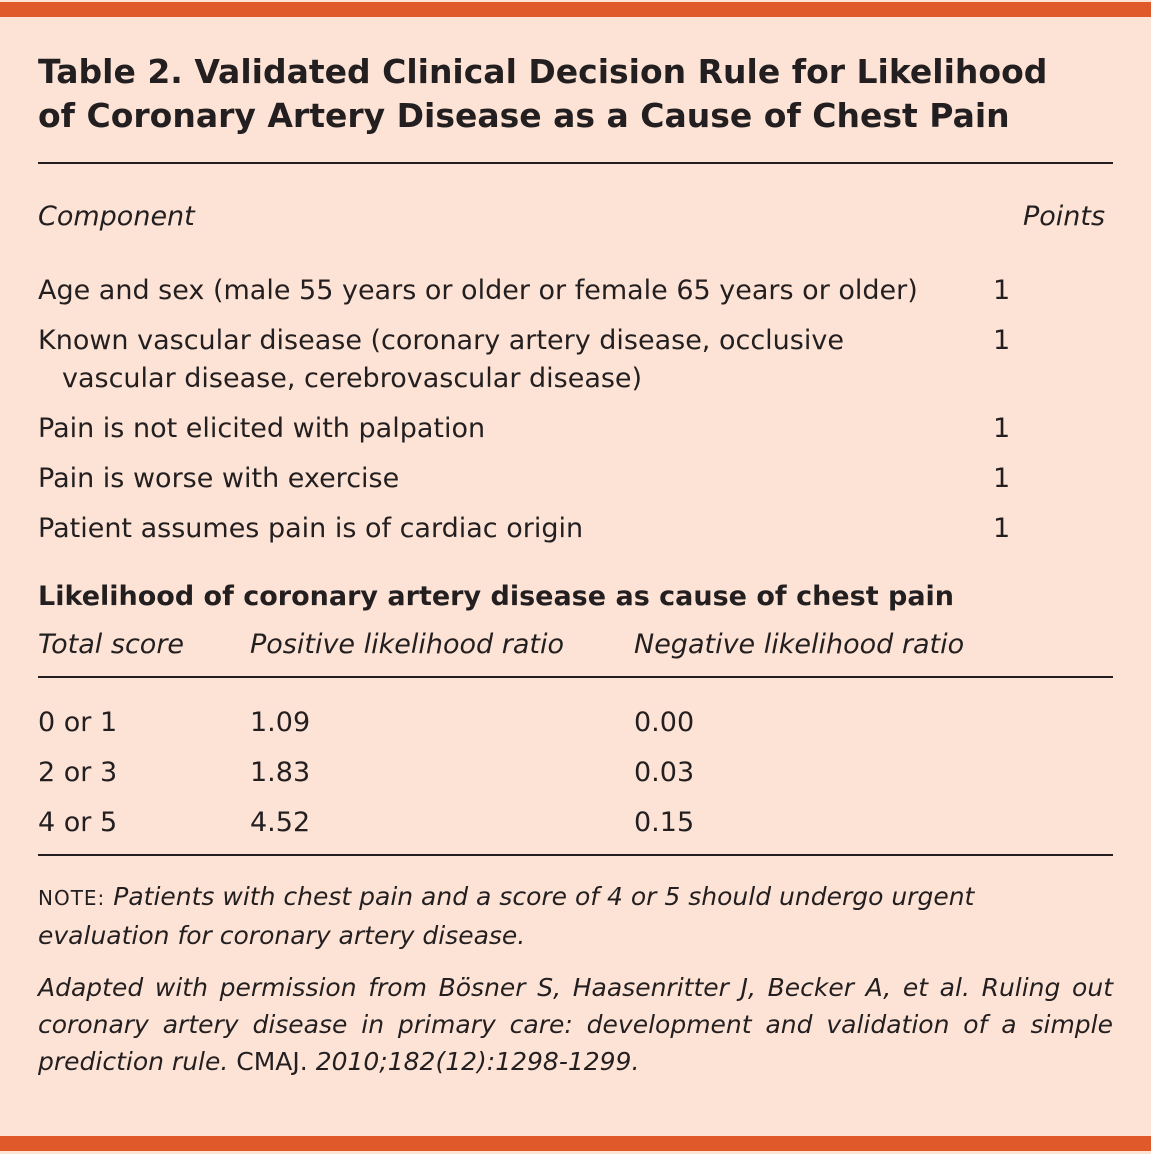 This screenshot has height=1154, width=1151. I want to click on likelihood-row: 0 or 1 1.09 0.00, so click(575, 723).